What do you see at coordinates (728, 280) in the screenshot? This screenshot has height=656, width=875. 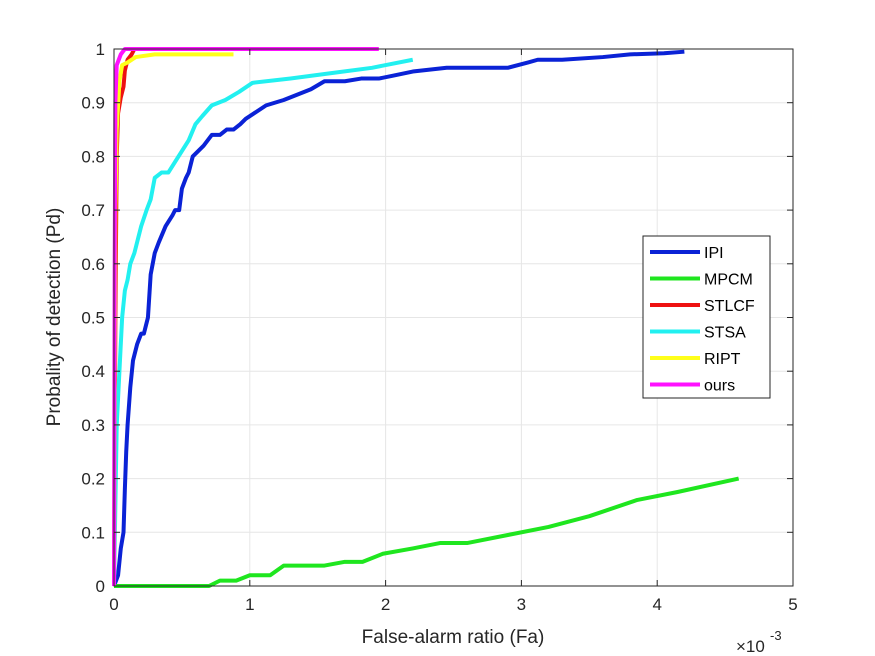 I see `legend-label-mpcm: MPCM` at bounding box center [728, 280].